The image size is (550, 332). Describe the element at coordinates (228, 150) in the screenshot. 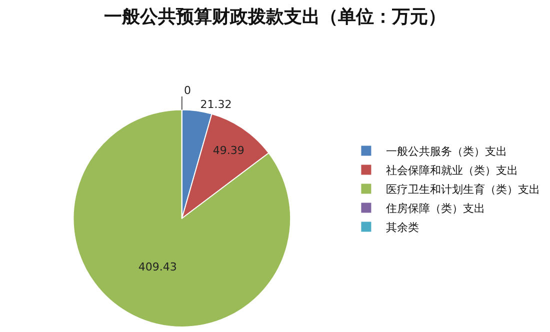

I see `data-label: 49.39` at that location.